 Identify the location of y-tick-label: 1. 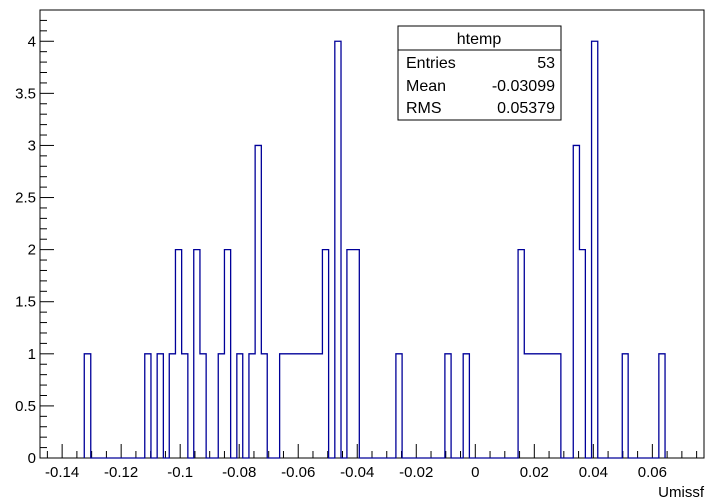
(32, 354).